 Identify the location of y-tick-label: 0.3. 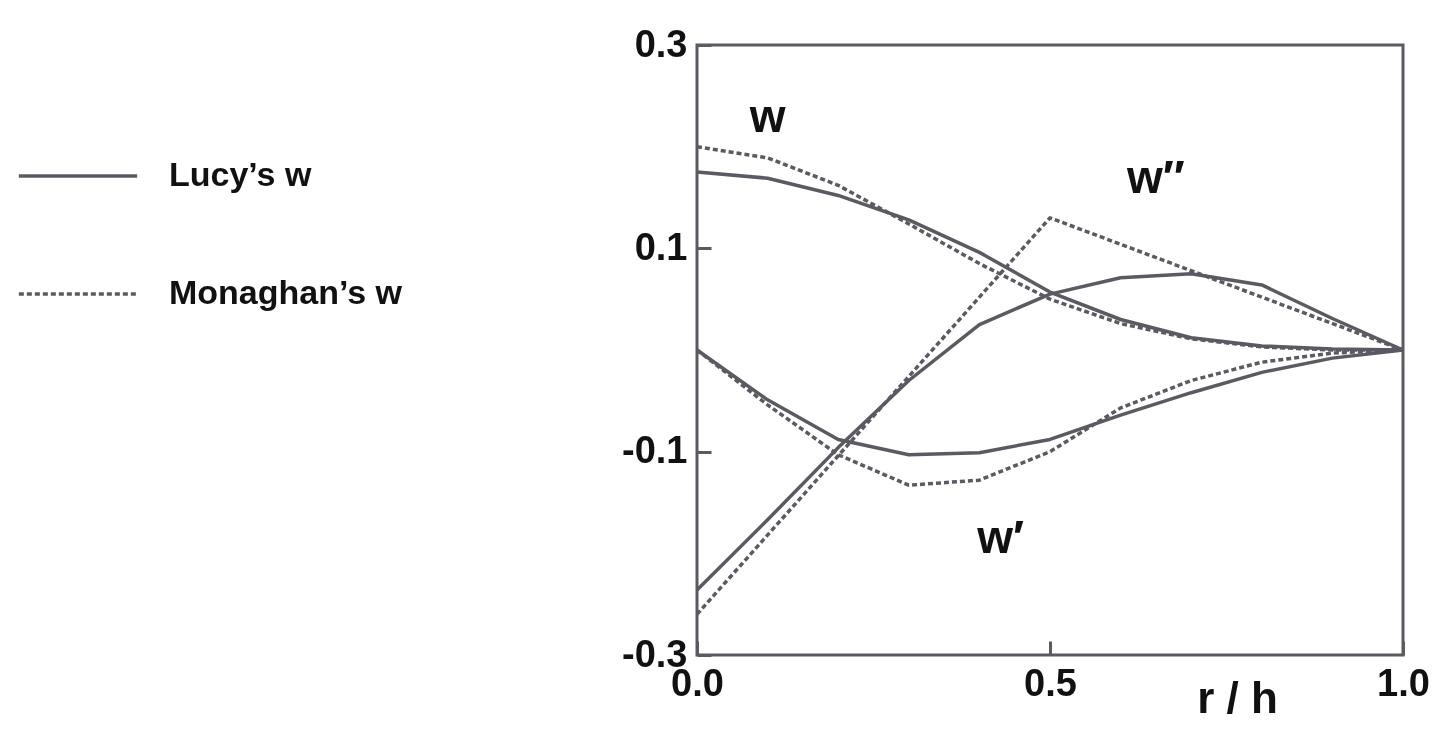
(661, 43).